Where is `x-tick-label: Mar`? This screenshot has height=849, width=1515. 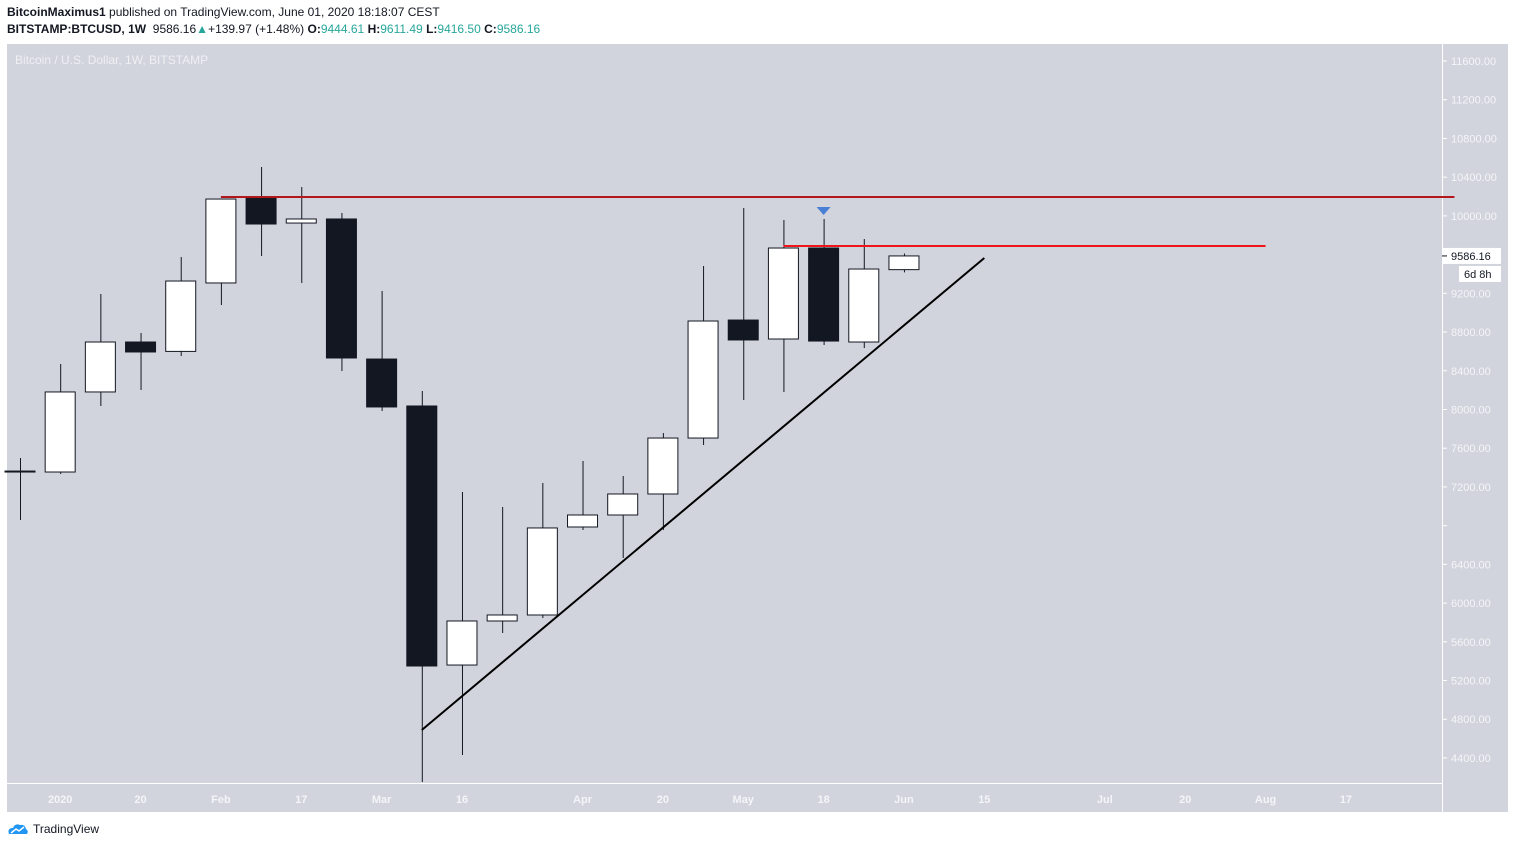
x-tick-label: Mar is located at coordinates (382, 800).